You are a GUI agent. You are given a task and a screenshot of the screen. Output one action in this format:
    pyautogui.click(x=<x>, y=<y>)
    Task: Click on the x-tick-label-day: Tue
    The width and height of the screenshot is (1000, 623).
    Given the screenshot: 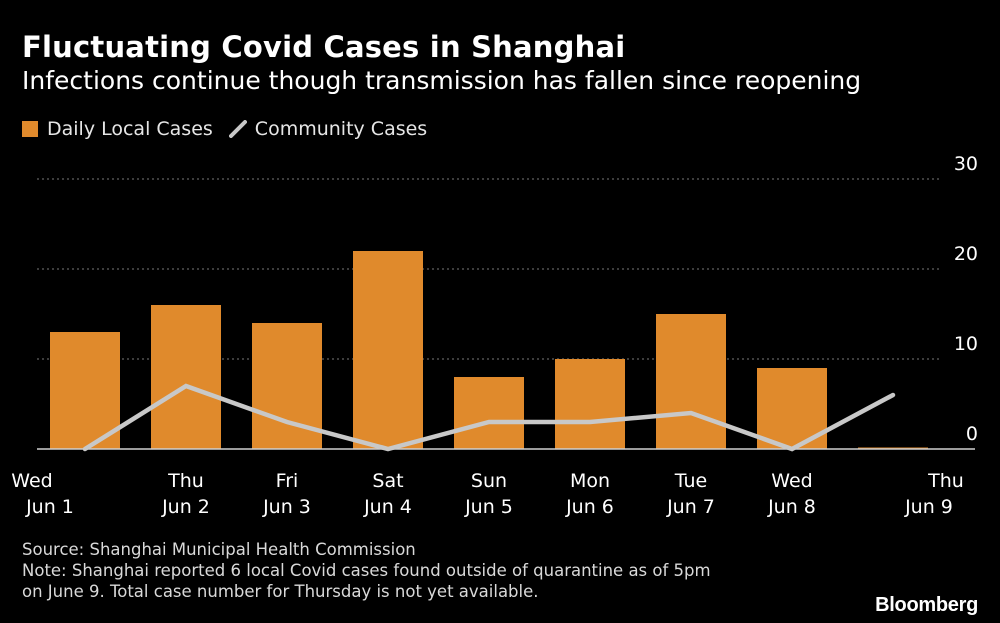 What is the action you would take?
    pyautogui.click(x=690, y=481)
    